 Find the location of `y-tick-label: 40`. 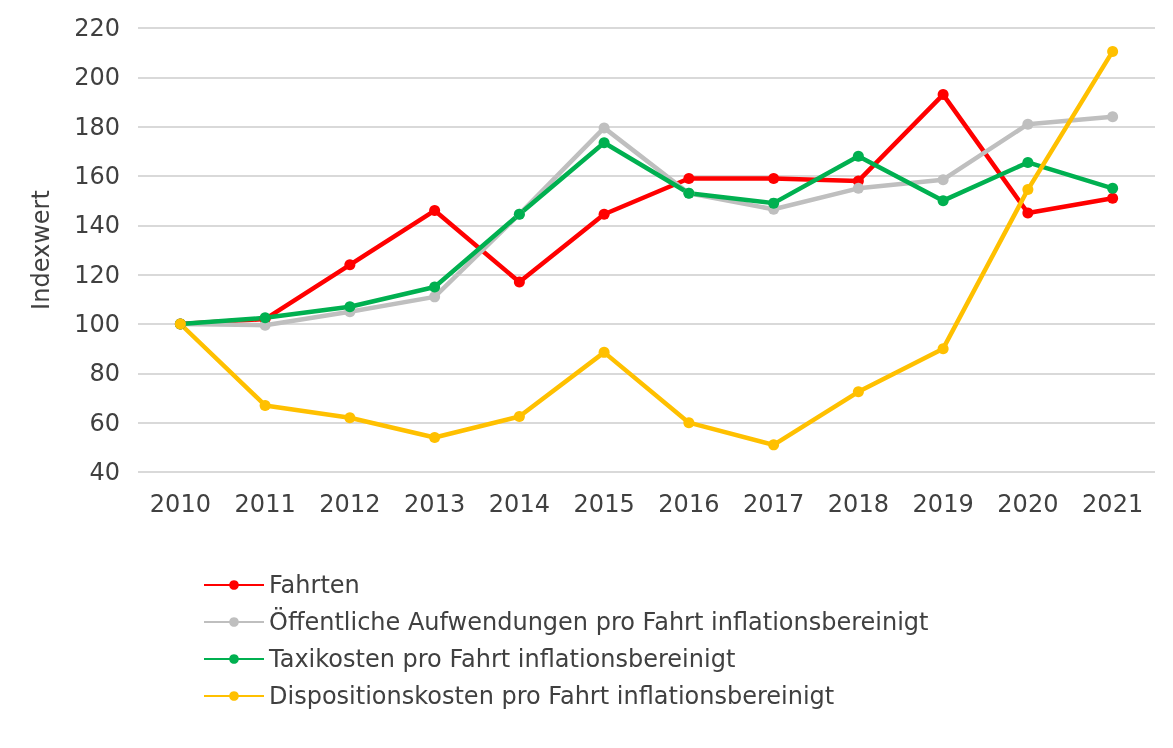

y-tick-label: 40 is located at coordinates (104, 472).